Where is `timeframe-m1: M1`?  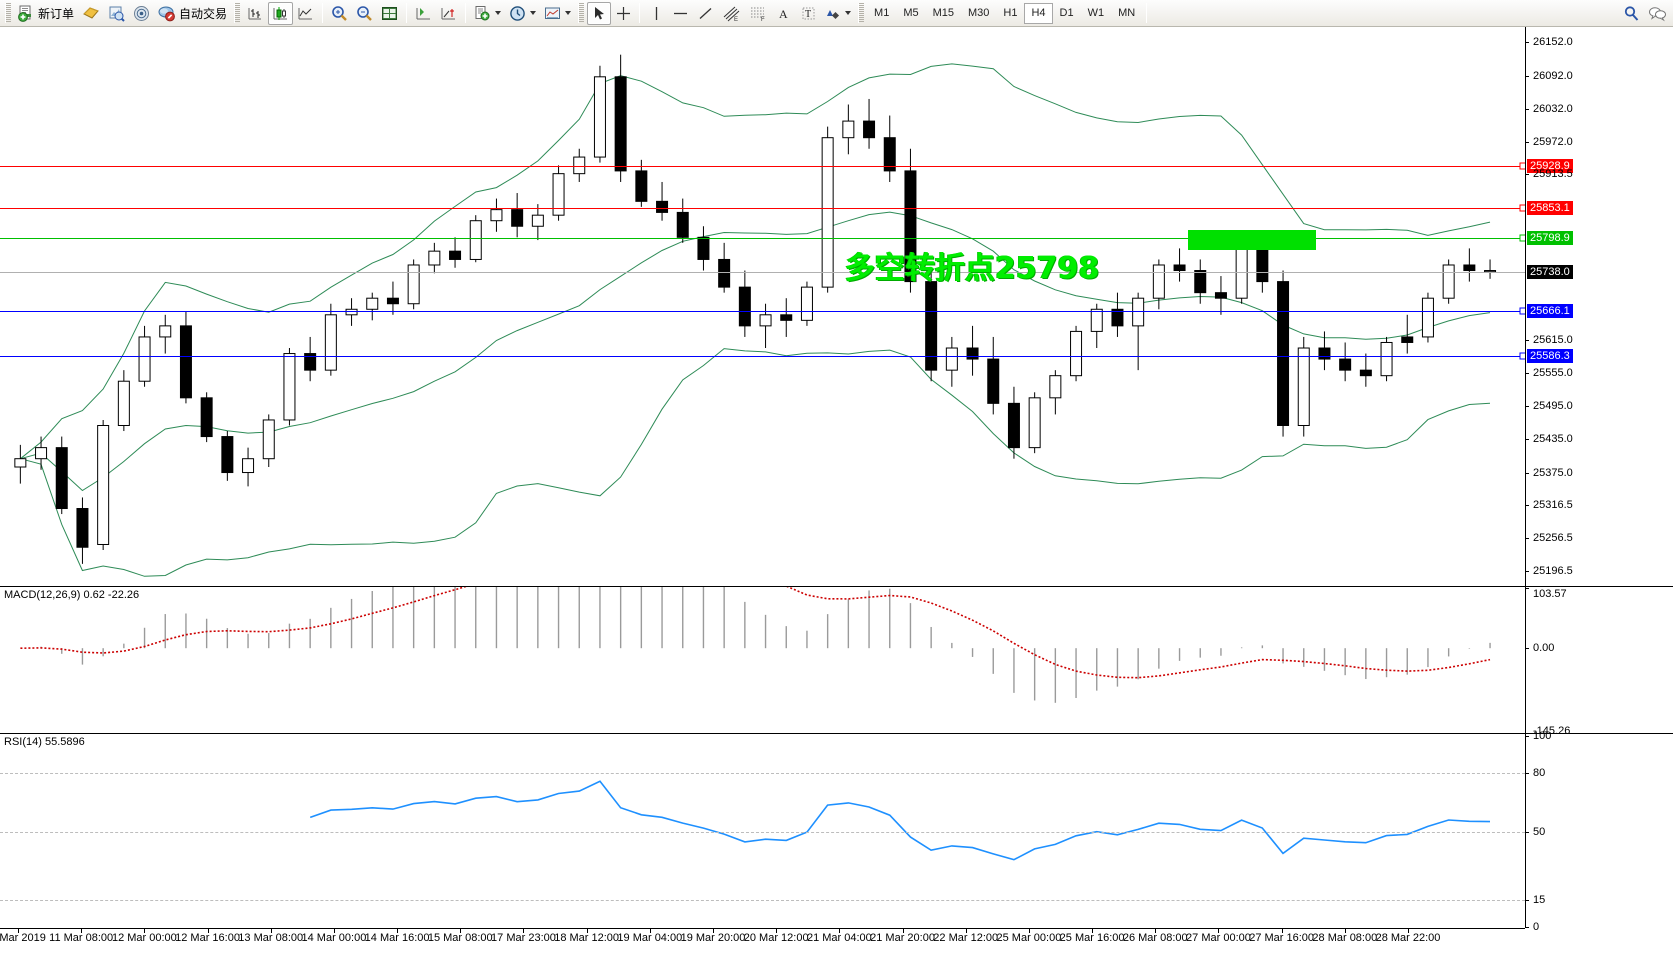
timeframe-m1: M1 is located at coordinates (882, 13).